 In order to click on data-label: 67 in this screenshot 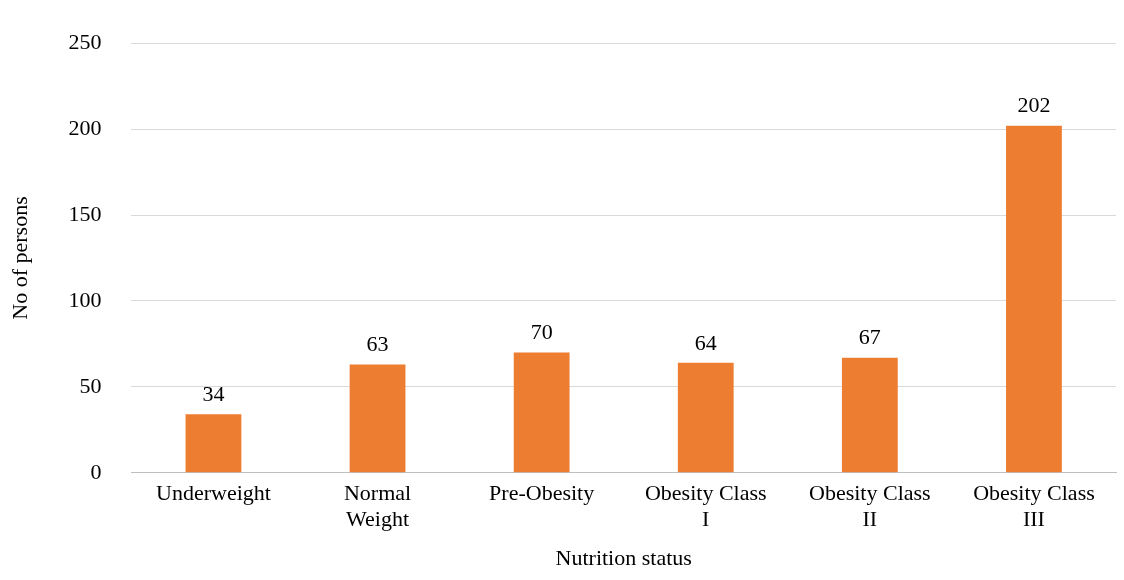, I will do `click(869, 337)`.